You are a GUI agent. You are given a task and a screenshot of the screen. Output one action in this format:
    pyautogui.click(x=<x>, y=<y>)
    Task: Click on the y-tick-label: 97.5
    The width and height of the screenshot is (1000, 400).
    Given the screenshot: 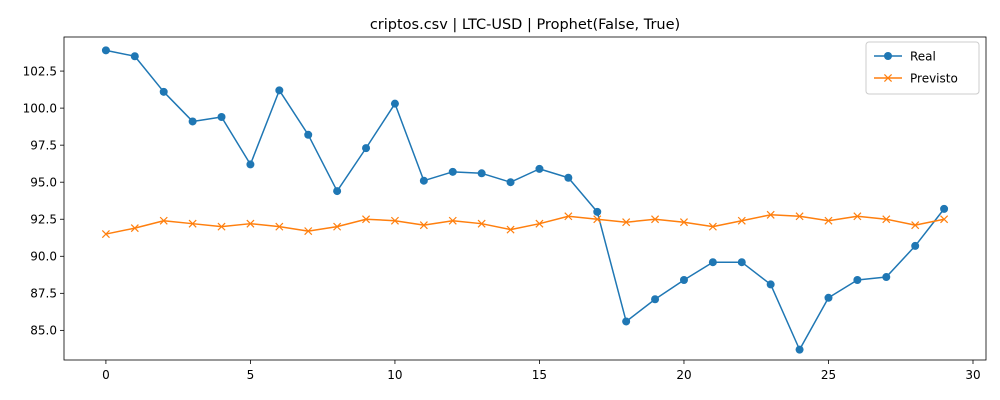 What is the action you would take?
    pyautogui.click(x=43, y=145)
    